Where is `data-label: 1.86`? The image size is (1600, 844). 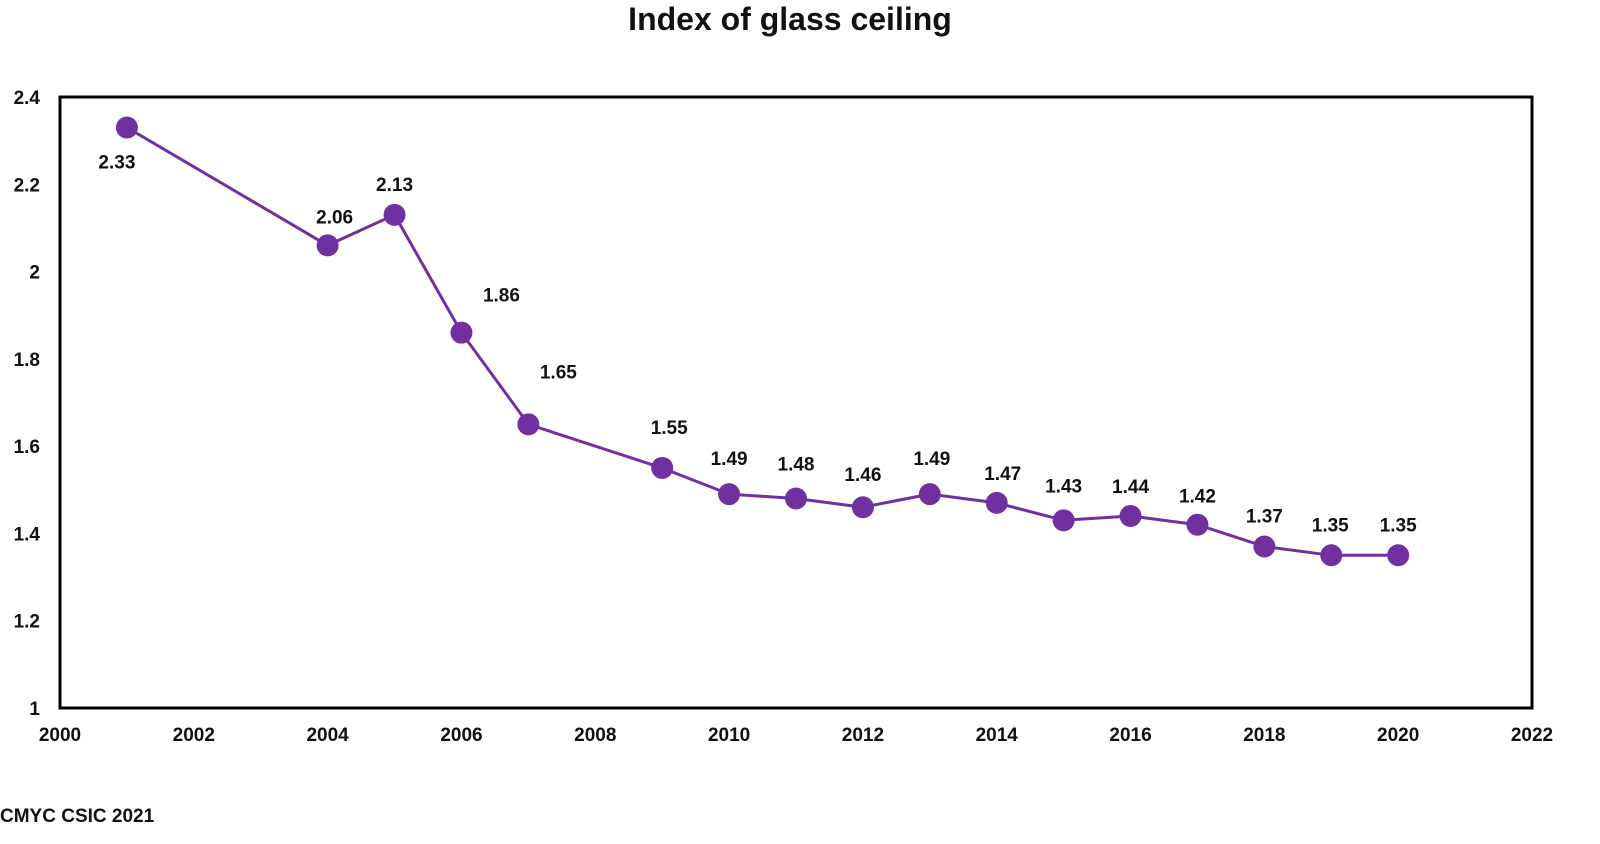
data-label: 1.86 is located at coordinates (501, 296).